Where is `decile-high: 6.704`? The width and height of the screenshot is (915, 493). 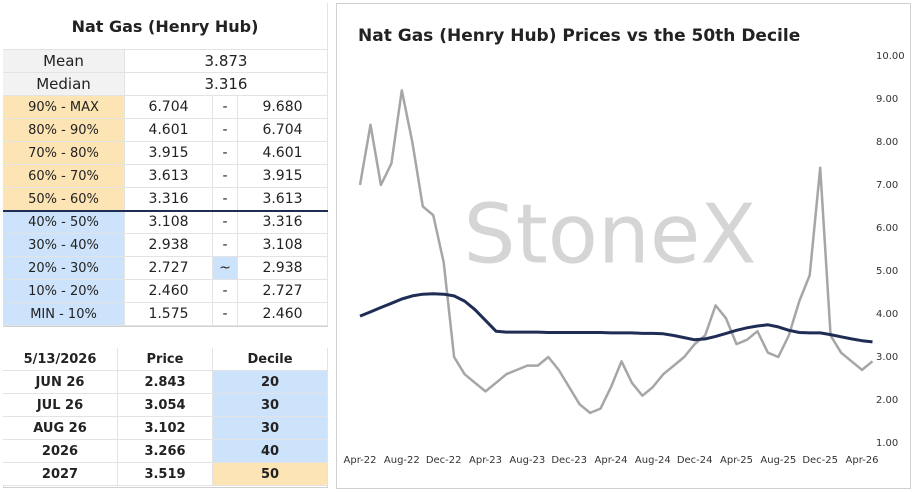 decile-high: 6.704 is located at coordinates (283, 130).